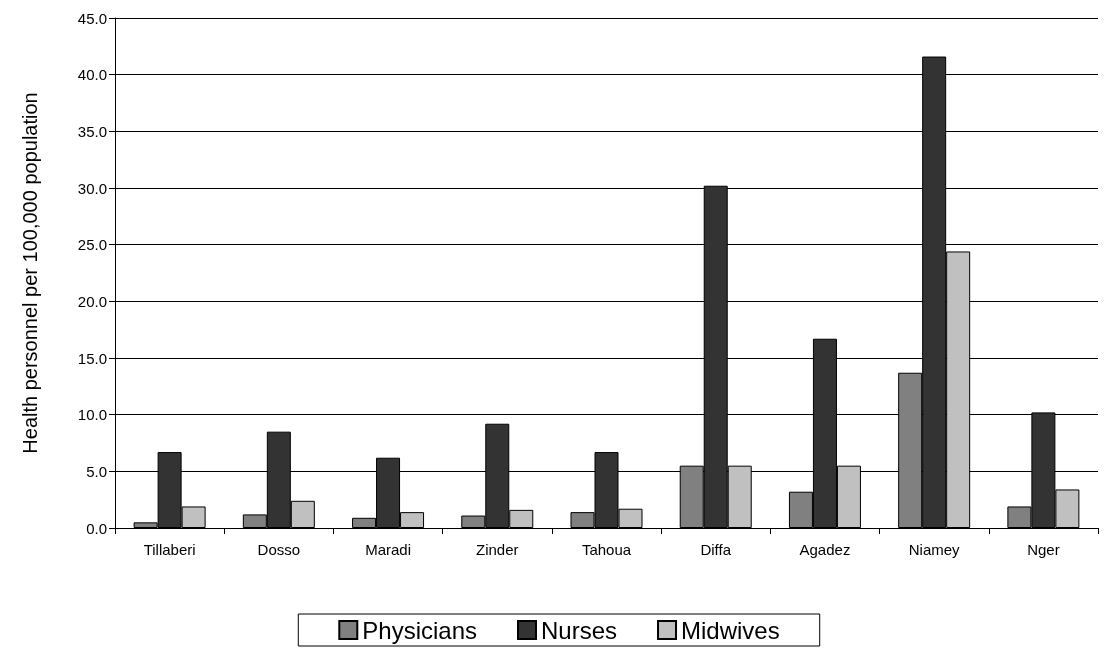  What do you see at coordinates (825, 549) in the screenshot?
I see `x-tick-label: Agadez` at bounding box center [825, 549].